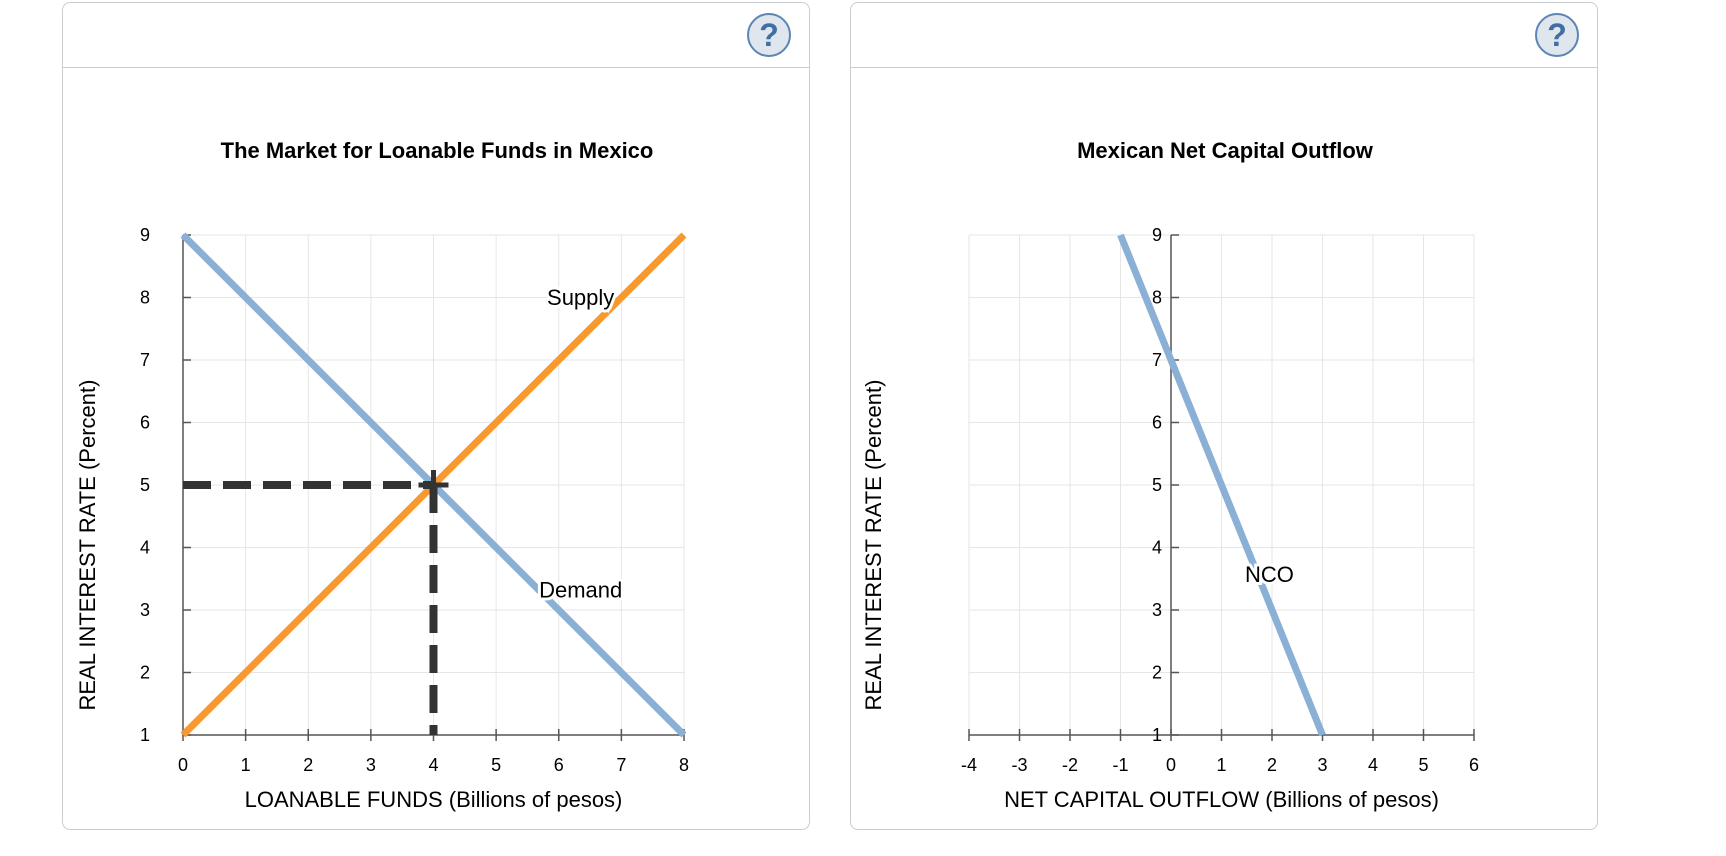 The image size is (1726, 856). I want to click on x-tick-label: 8, so click(684, 765).